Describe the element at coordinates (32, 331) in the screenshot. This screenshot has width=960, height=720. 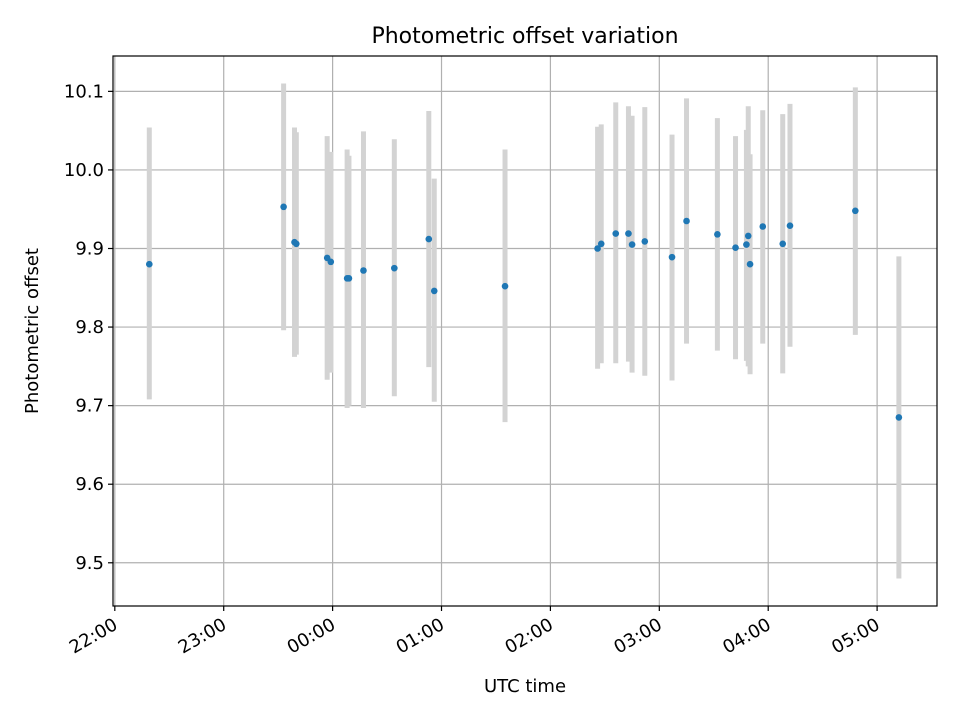
I see `y-axis-label: Photometric offset` at that location.